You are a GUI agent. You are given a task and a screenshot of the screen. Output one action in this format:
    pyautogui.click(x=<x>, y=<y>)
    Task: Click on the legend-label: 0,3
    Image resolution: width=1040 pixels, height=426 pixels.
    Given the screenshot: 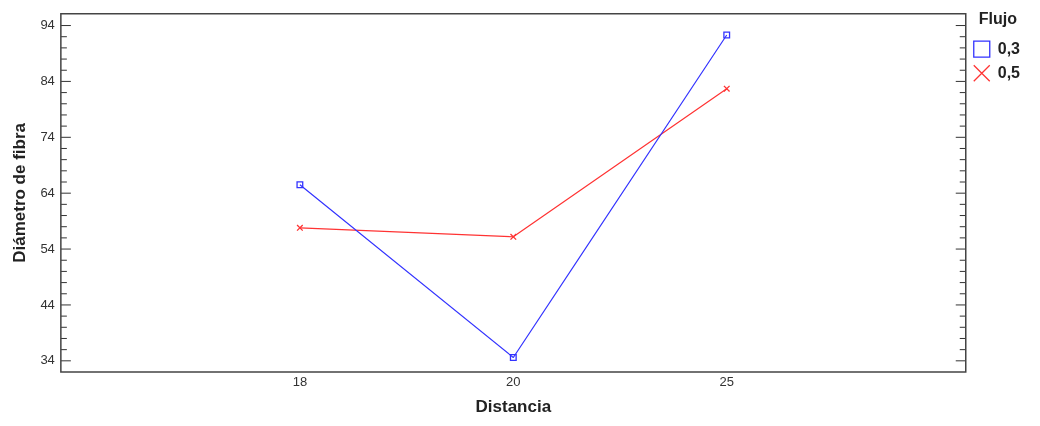 What is the action you would take?
    pyautogui.click(x=1009, y=48)
    